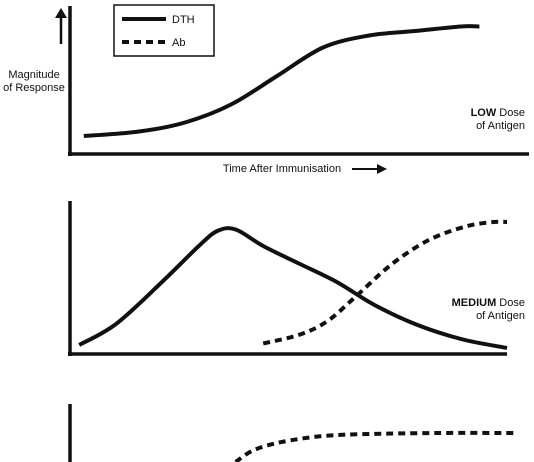 This screenshot has width=534, height=462. I want to click on panel-label-line1: LOW Dose, so click(498, 113).